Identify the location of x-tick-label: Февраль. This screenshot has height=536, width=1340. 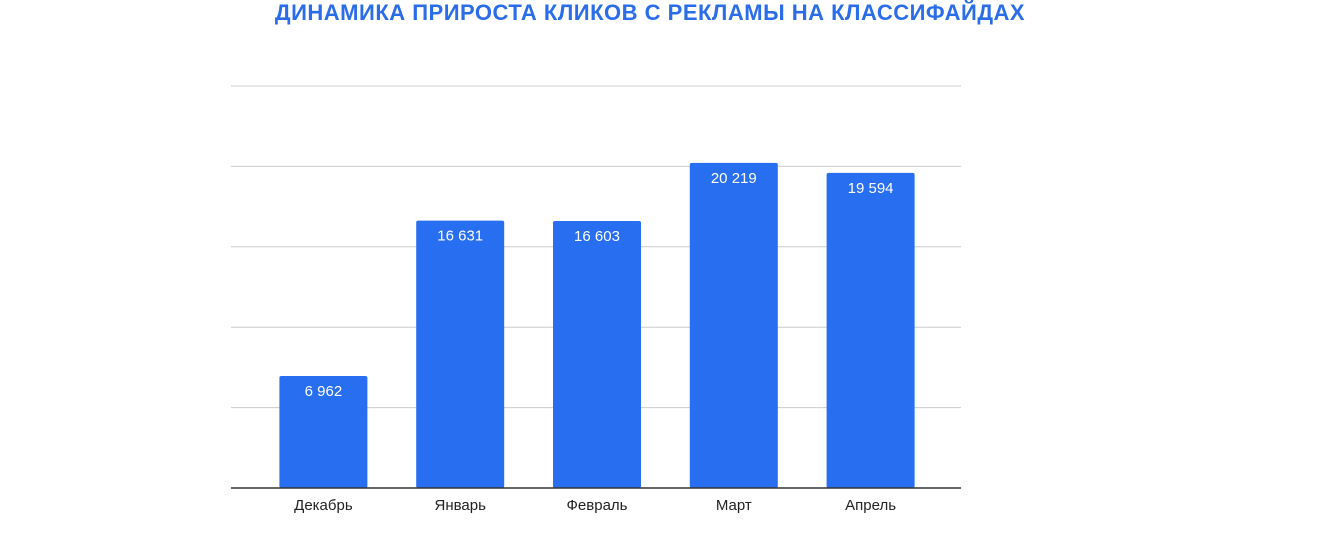
(597, 505).